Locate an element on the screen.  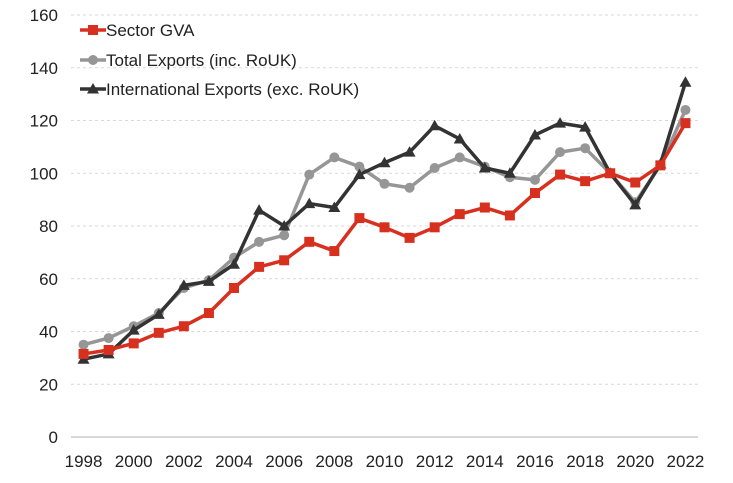
y-tick-label: 100 is located at coordinates (44, 173).